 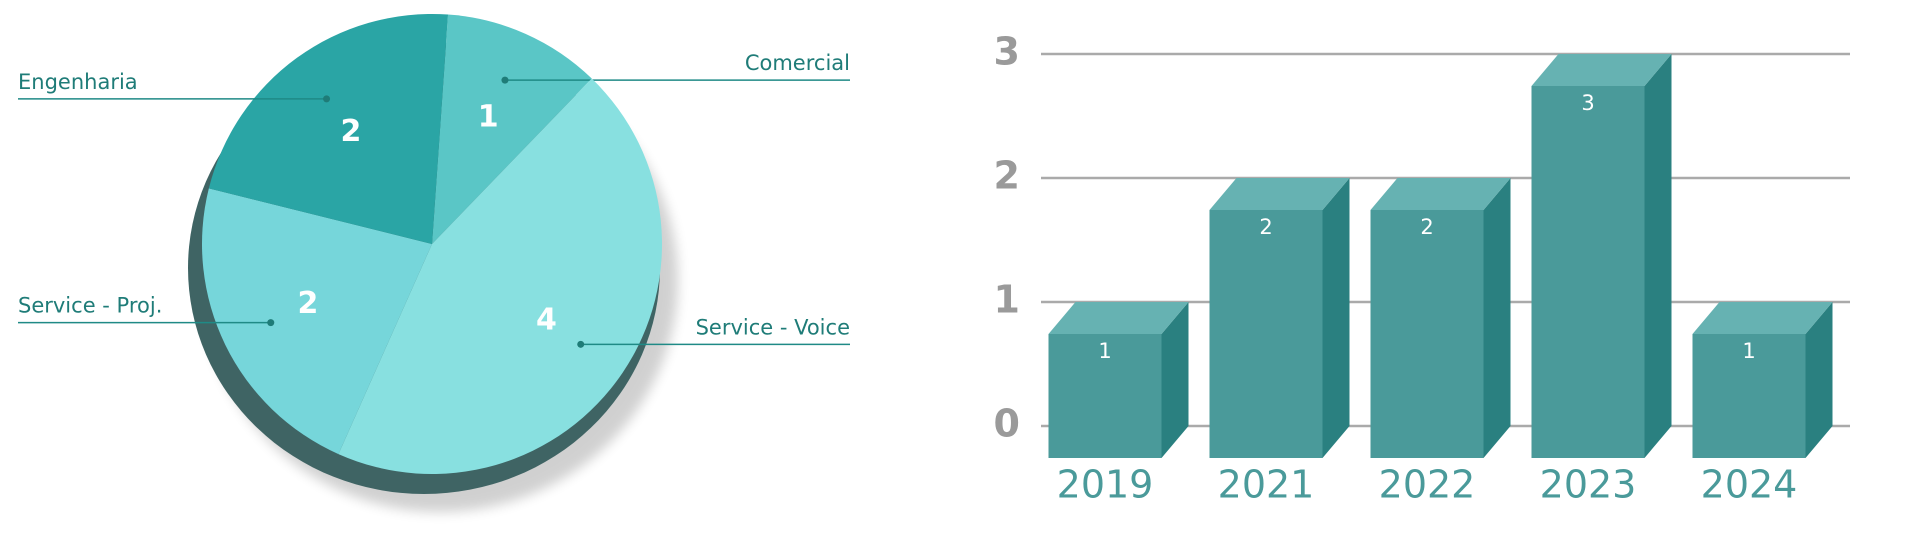 What do you see at coordinates (1007, 424) in the screenshot?
I see `y-tick-label: 0` at bounding box center [1007, 424].